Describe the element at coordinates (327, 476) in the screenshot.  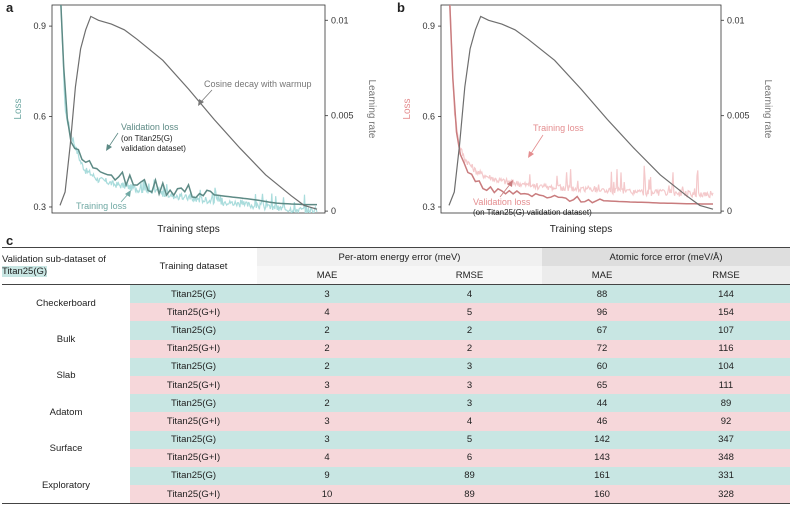
I see `energy-mae-cell: 9` at that location.